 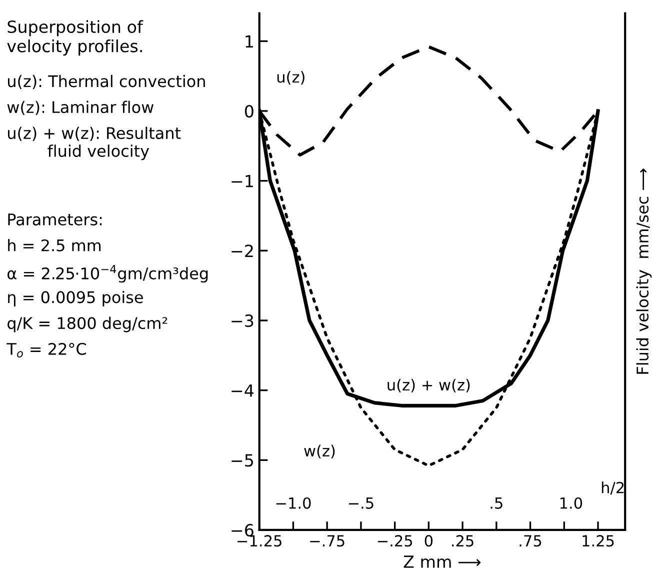 What do you see at coordinates (242, 250) in the screenshot?
I see `y-tick-label: −2` at bounding box center [242, 250].